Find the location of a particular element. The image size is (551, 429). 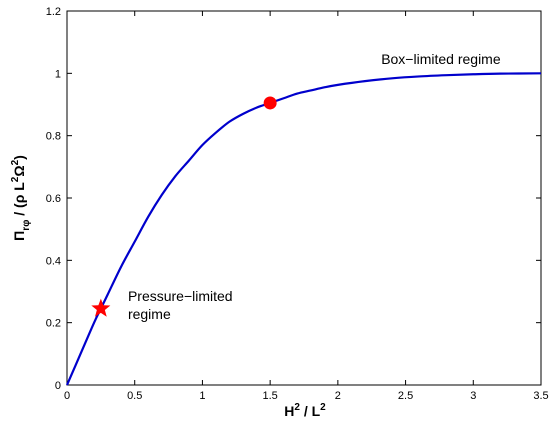

y-tick-label: 0 is located at coordinates (58, 386).